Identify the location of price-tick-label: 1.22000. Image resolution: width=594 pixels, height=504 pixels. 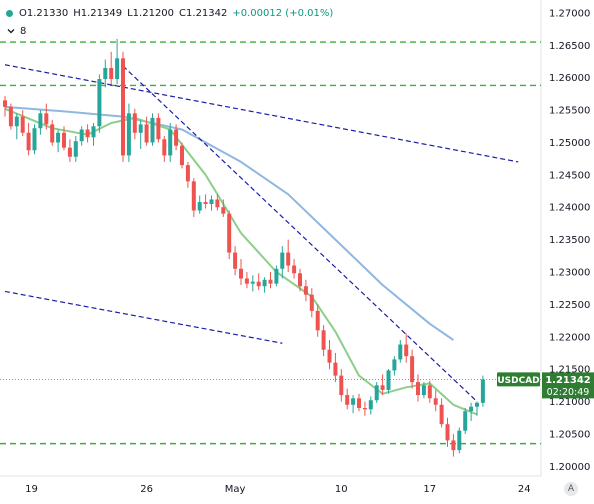
(569, 337).